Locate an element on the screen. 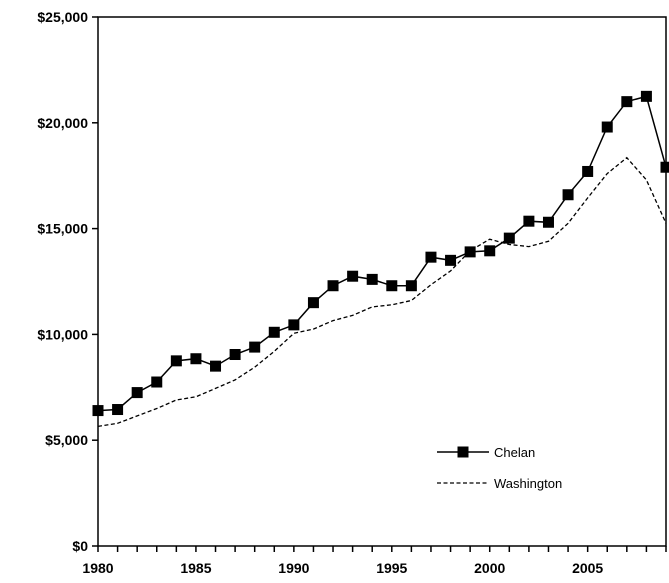  y-tick-label: $25,000 is located at coordinates (62, 17).